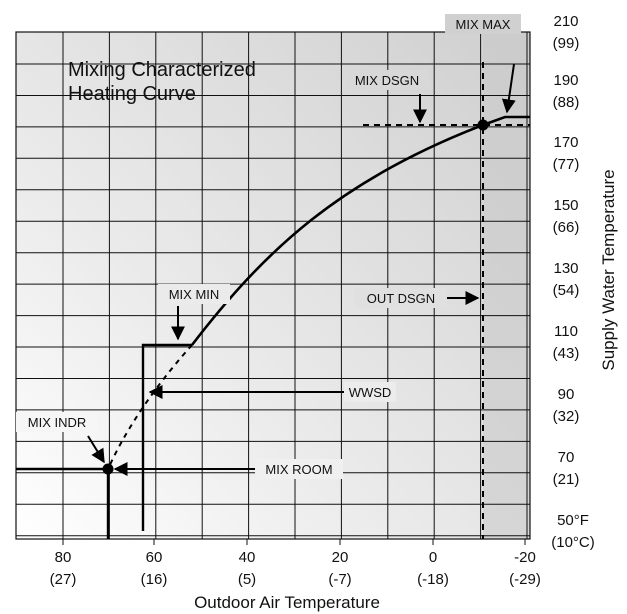  I want to click on y-tick-f: 110, so click(566, 331).